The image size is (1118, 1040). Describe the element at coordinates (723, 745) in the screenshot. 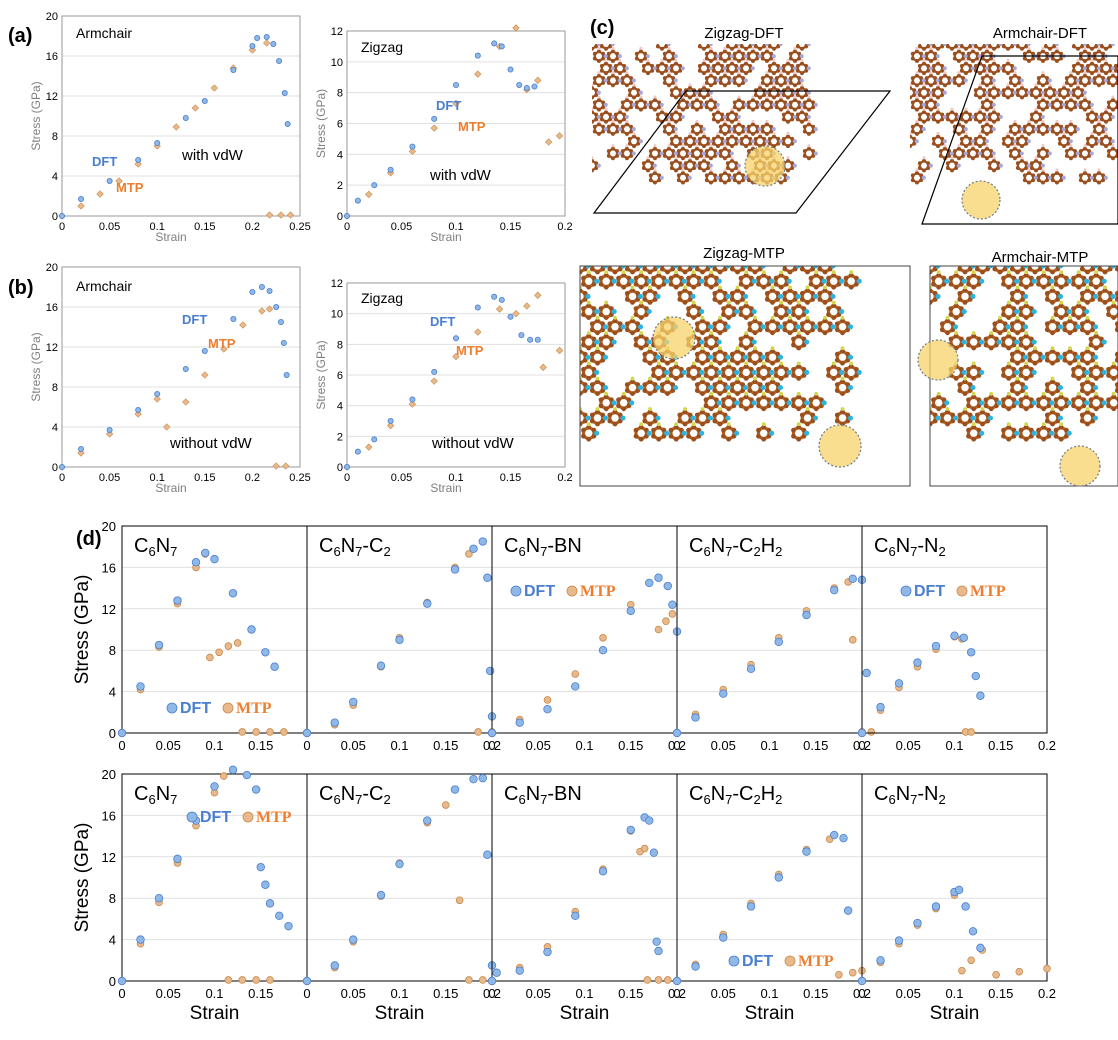

I see `x-tick-label: 0.05` at that location.